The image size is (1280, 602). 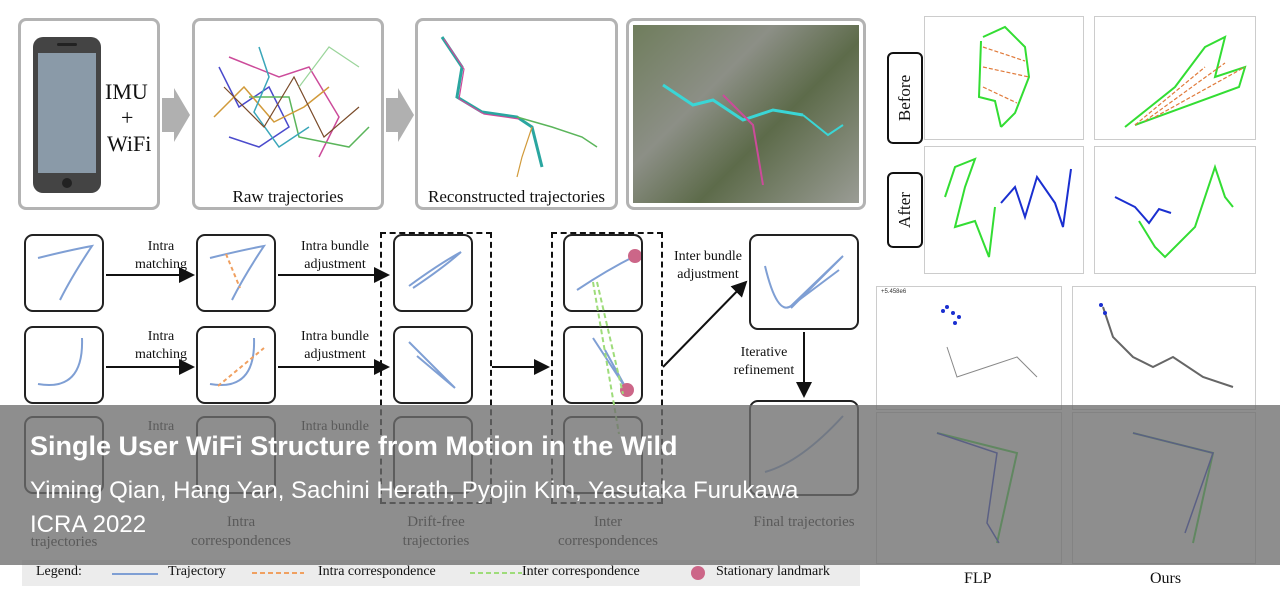 What do you see at coordinates (978, 578) in the screenshot?
I see `col-label-flp: FLP` at bounding box center [978, 578].